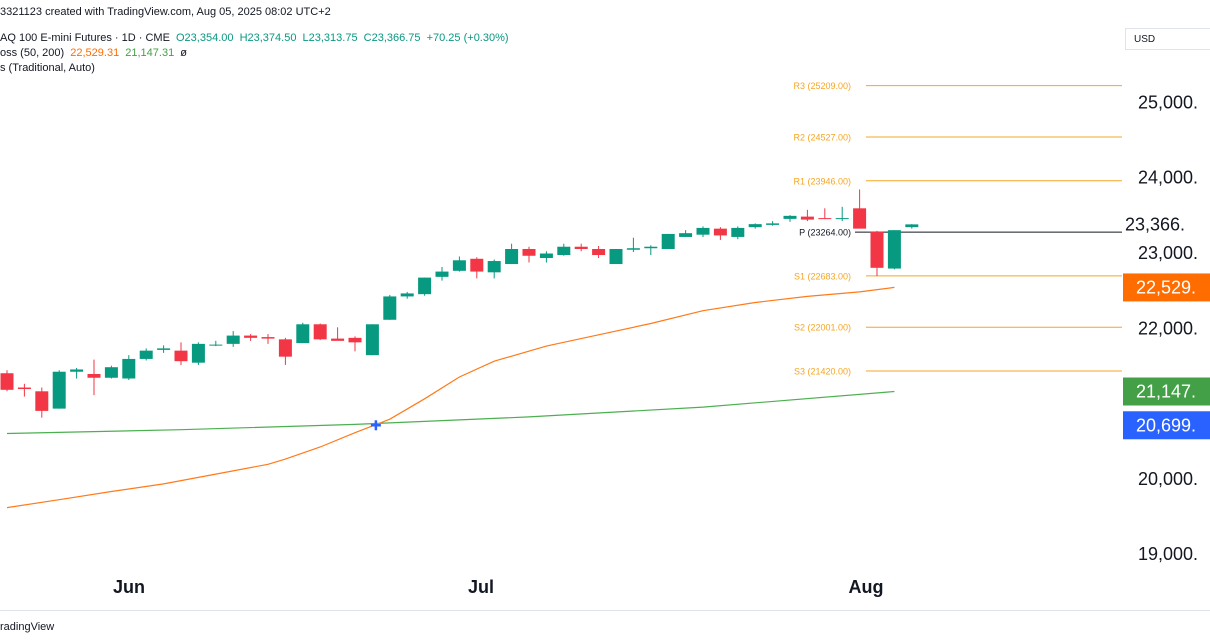  I want to click on symbol-name: AQ 100 E-mini Futures · 1D · CME, so click(85, 38).